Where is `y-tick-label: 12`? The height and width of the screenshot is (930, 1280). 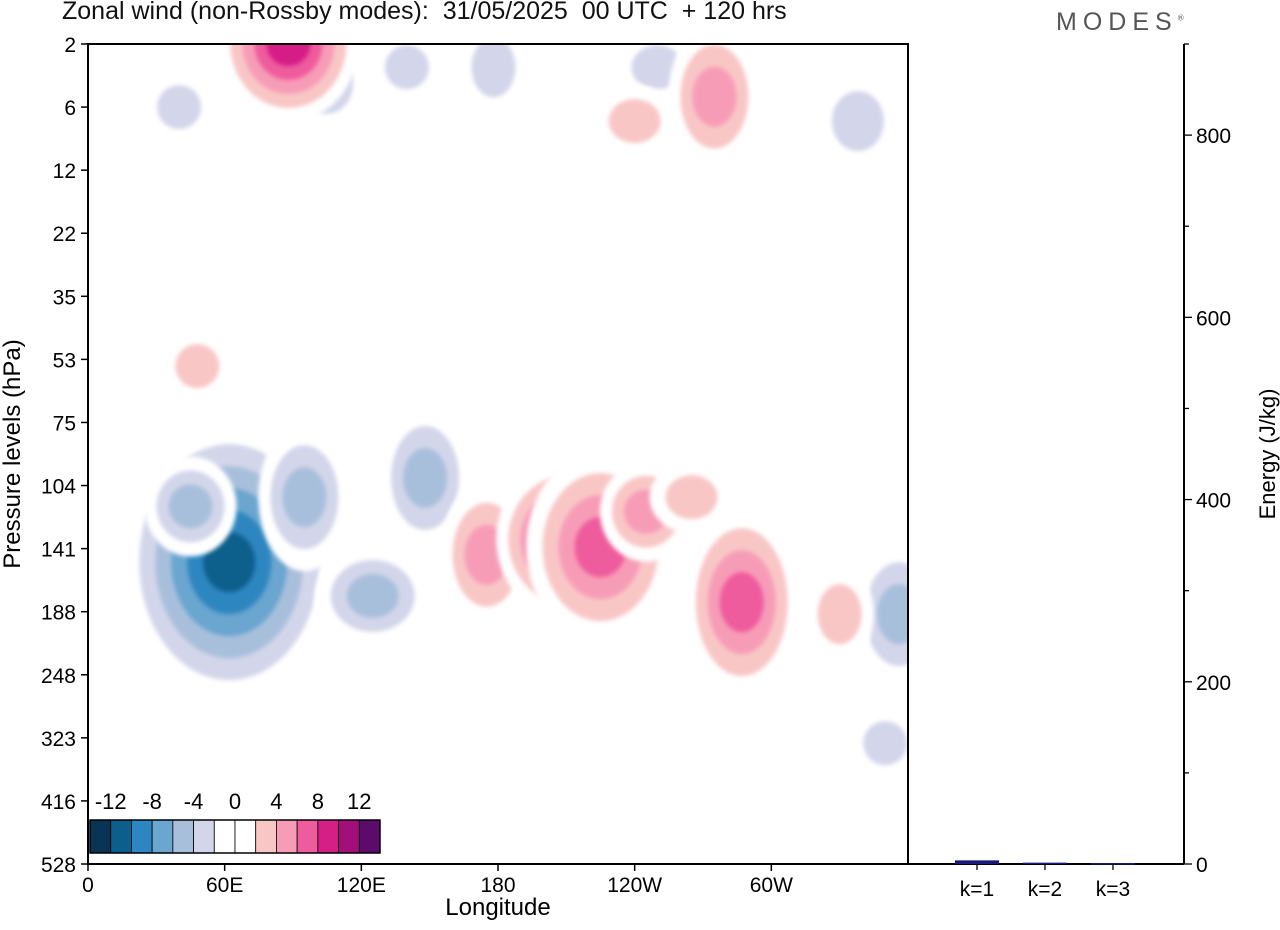
y-tick-label: 12 is located at coordinates (64, 171).